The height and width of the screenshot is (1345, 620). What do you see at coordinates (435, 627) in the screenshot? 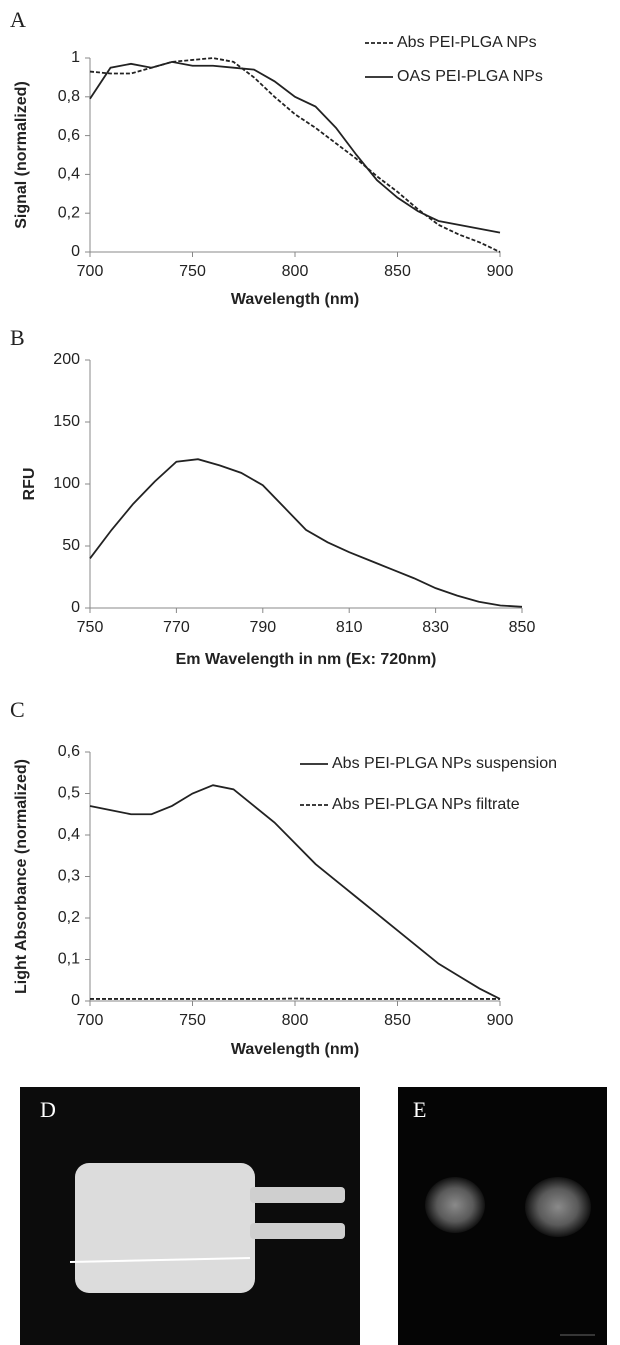
I see `x-tick-label: 830` at bounding box center [435, 627].